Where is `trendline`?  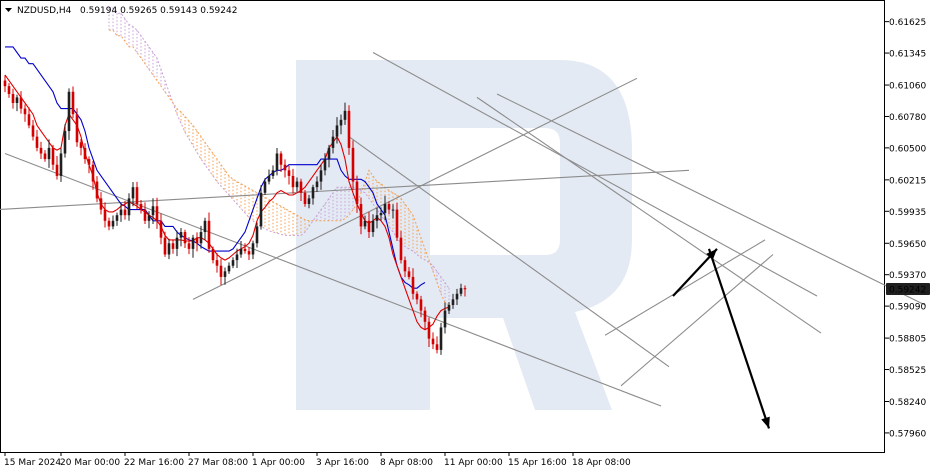
trendline is located at coordinates (685, 287).